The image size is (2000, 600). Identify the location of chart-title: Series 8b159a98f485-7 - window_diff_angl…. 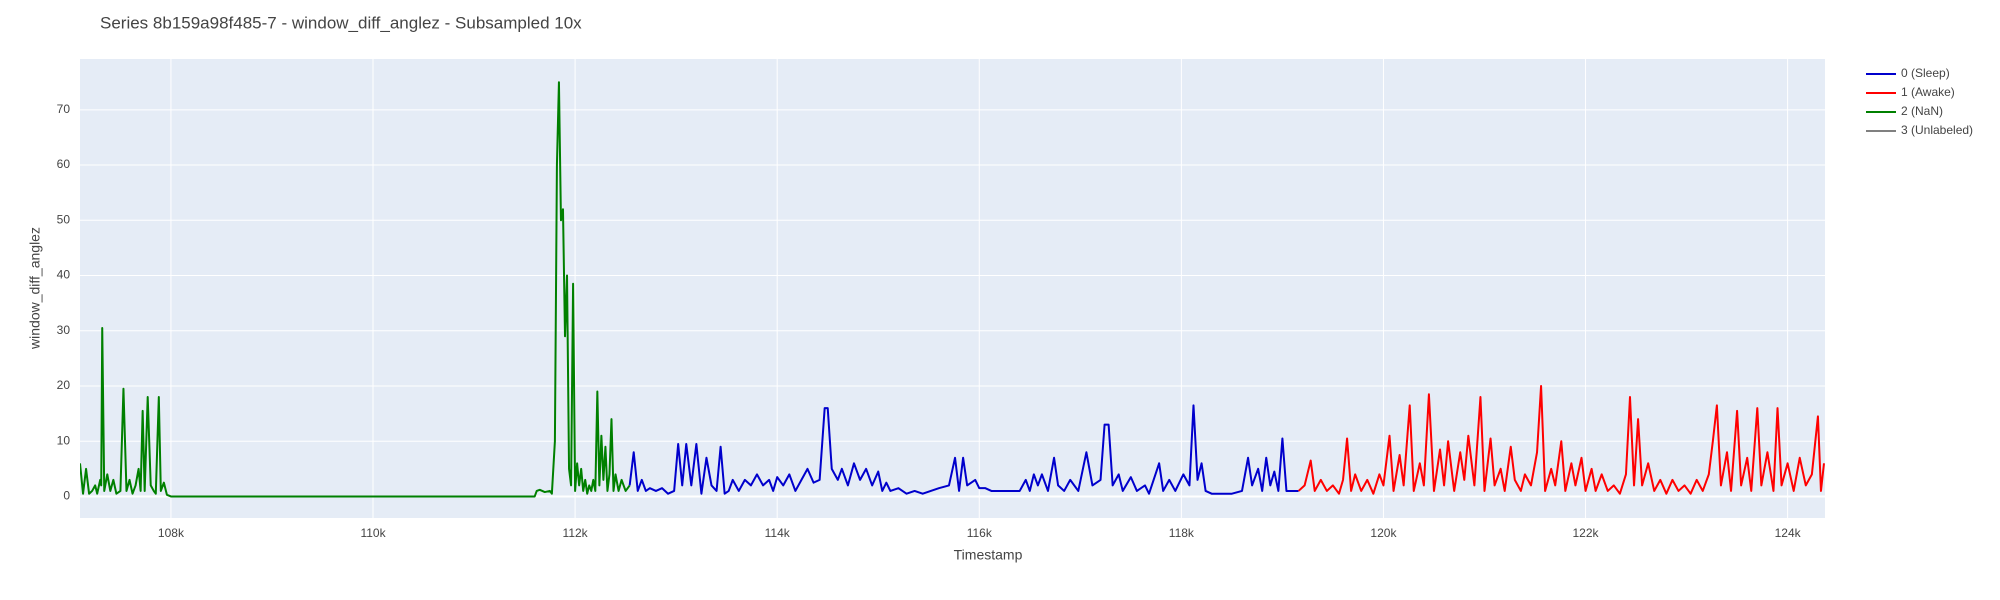
(341, 22).